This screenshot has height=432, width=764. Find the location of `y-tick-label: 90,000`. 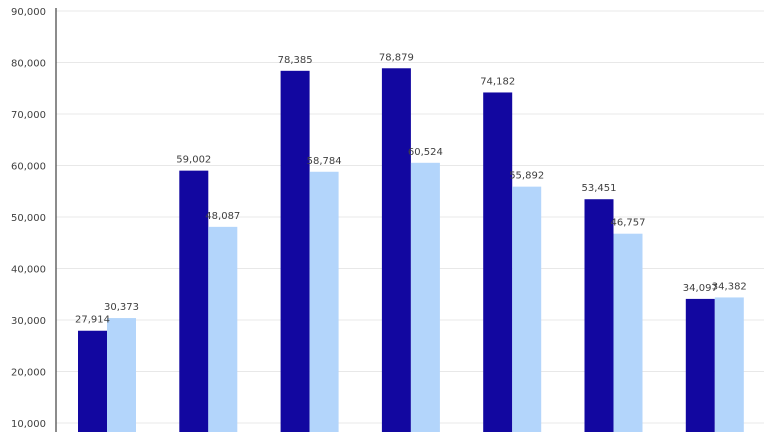

y-tick-label: 90,000 is located at coordinates (28, 12).